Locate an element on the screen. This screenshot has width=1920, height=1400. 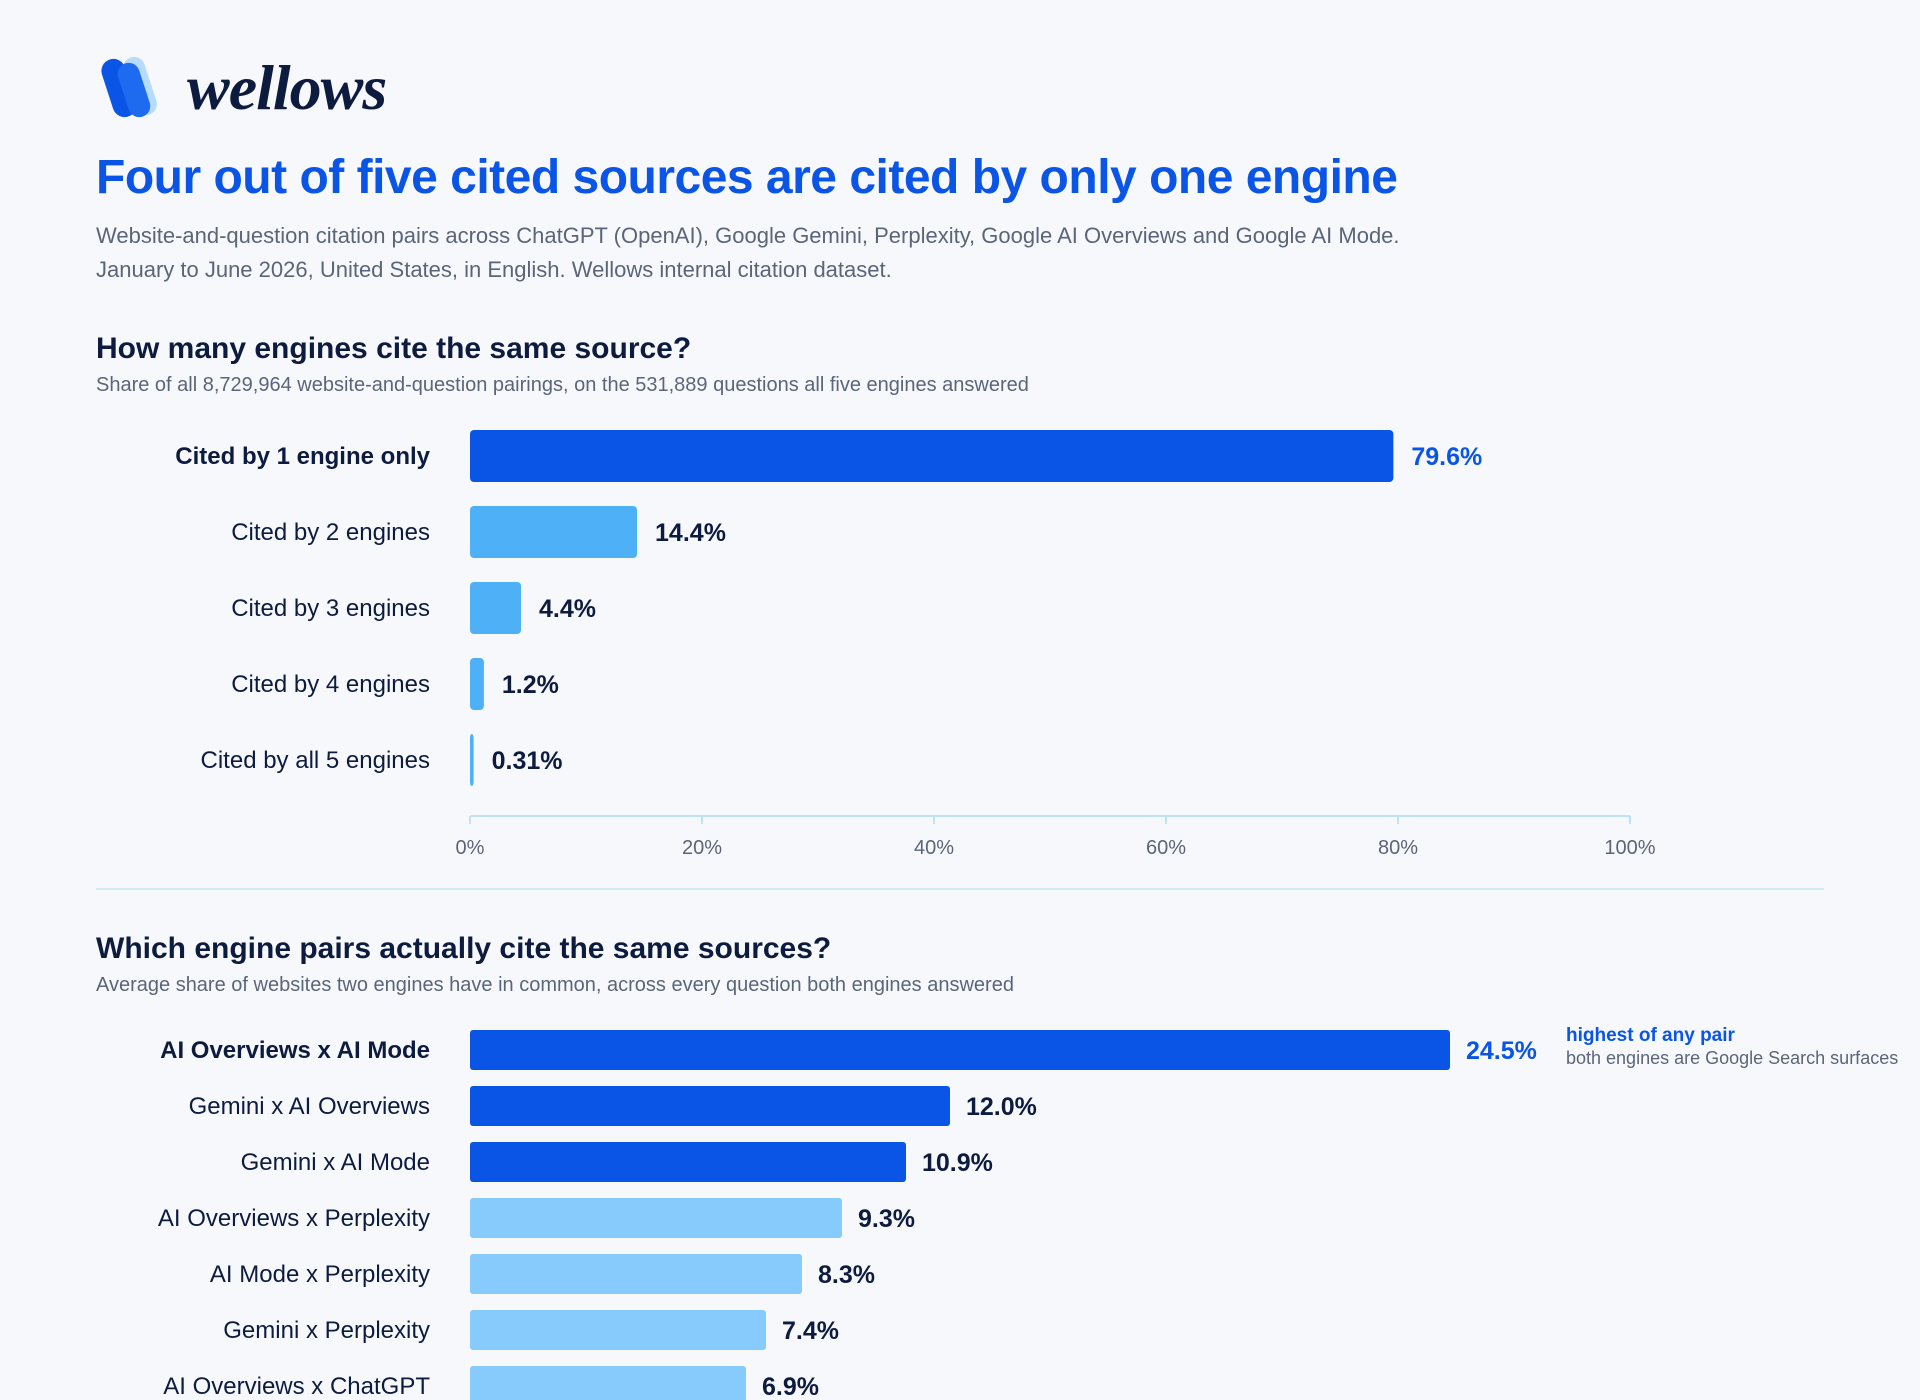
annotation-subtitle: both engines are Google Search surfaces is located at coordinates (1732, 1058).